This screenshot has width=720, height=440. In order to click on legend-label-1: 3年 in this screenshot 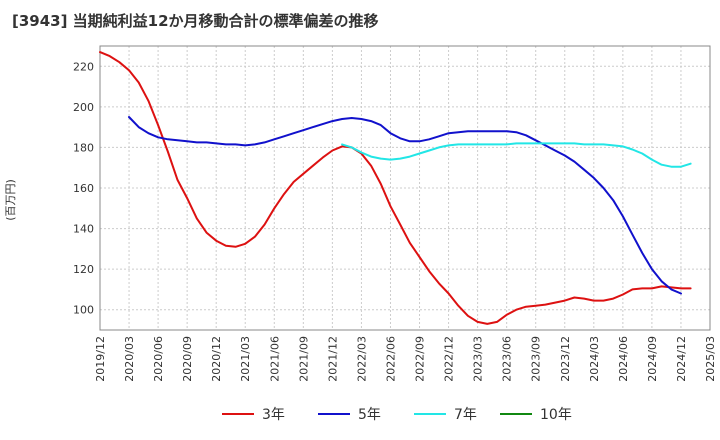, I will do `click(273, 415)`.